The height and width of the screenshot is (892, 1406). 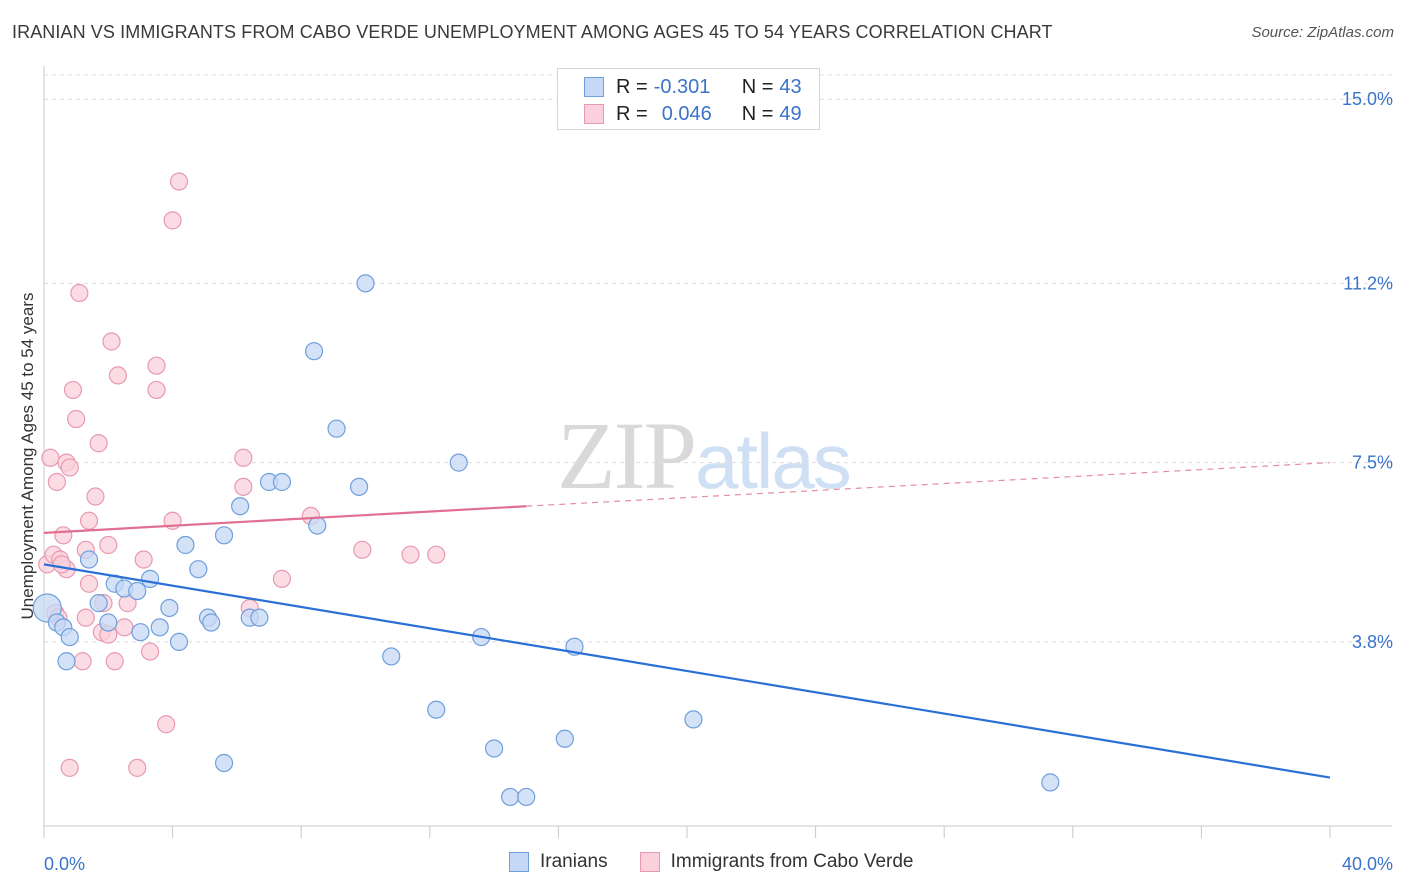 I want to click on legend-item-iranians: Iranians, so click(x=558, y=862).